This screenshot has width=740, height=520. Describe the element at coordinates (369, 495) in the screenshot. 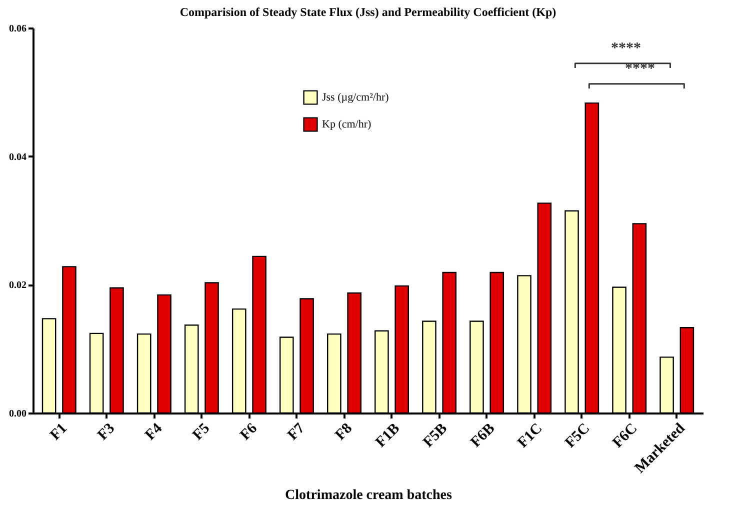

I see `x-axis-title: Clotrimazole cream batches` at that location.